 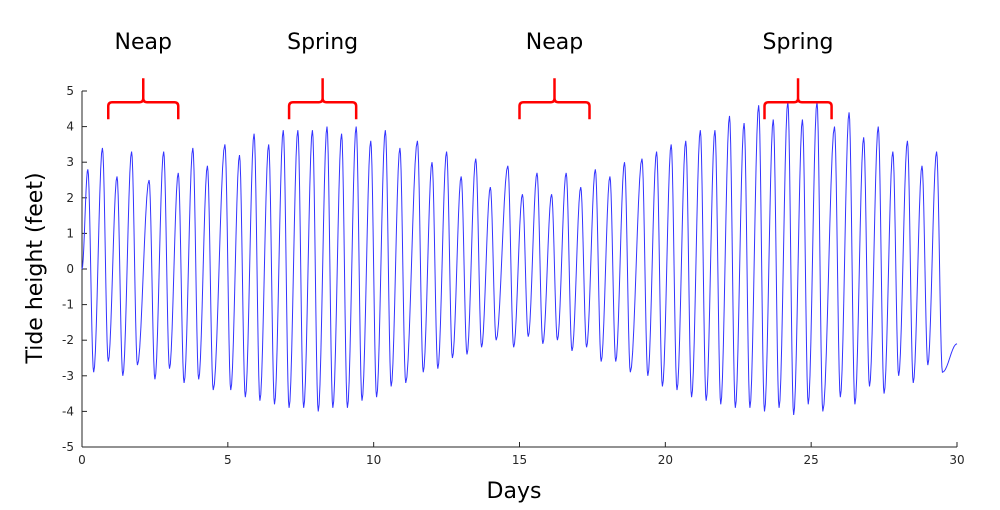 What do you see at coordinates (228, 460) in the screenshot?
I see `x-tick-label: 5` at bounding box center [228, 460].